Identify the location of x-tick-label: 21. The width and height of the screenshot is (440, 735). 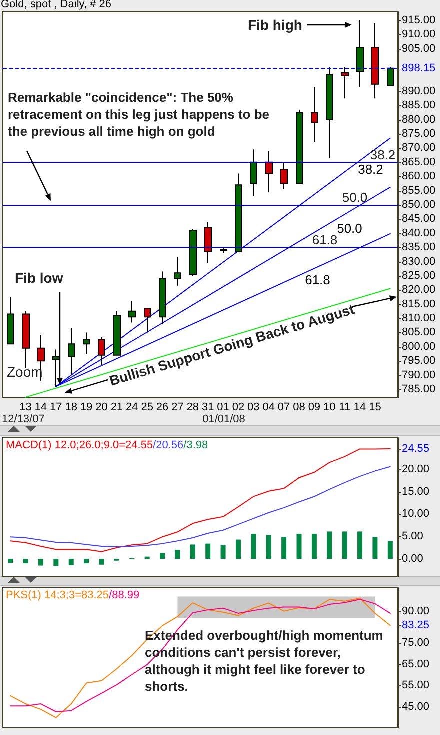
(117, 408).